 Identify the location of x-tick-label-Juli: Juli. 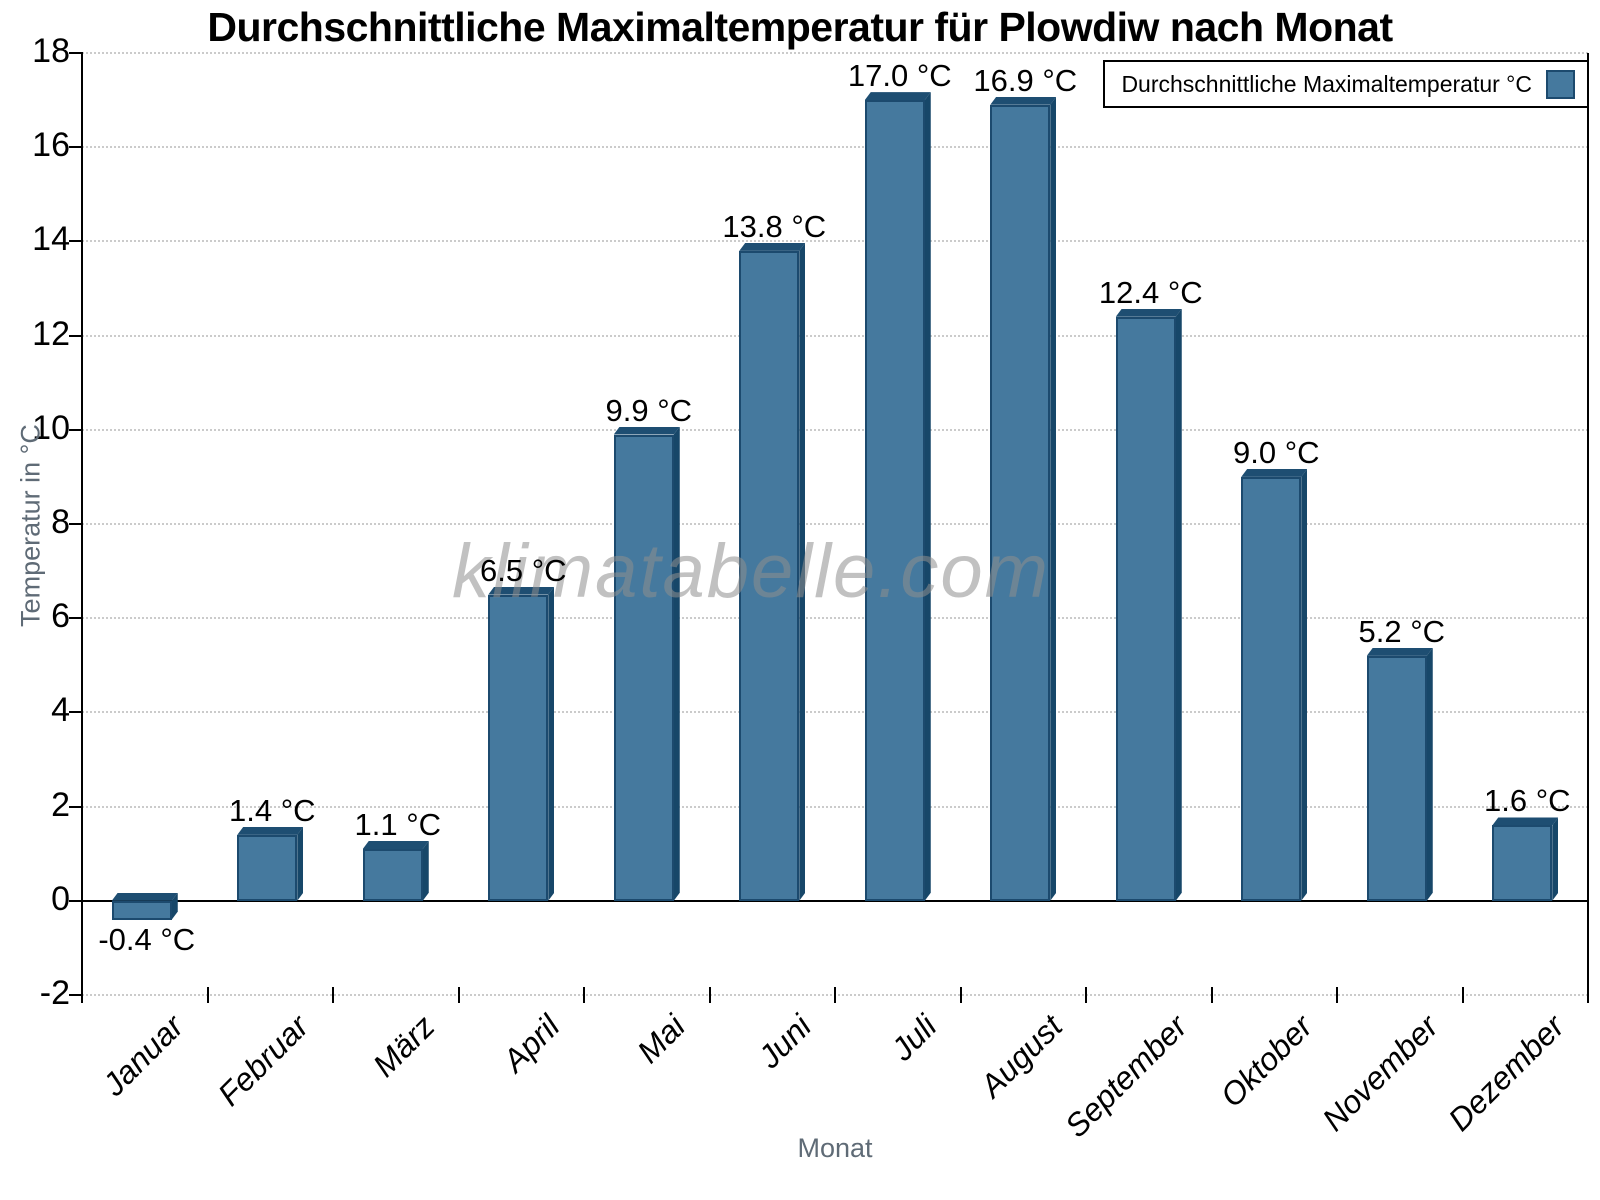
(913, 1038).